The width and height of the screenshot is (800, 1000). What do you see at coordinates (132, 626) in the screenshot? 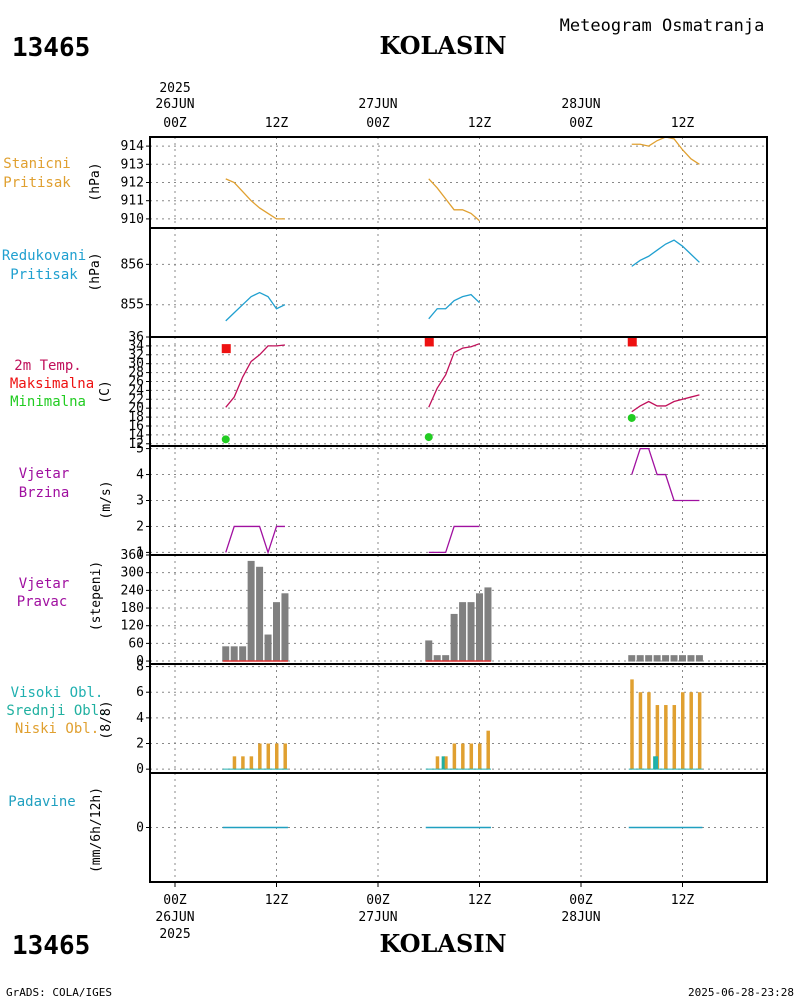
I see `y-tick-label: 120` at bounding box center [132, 626].